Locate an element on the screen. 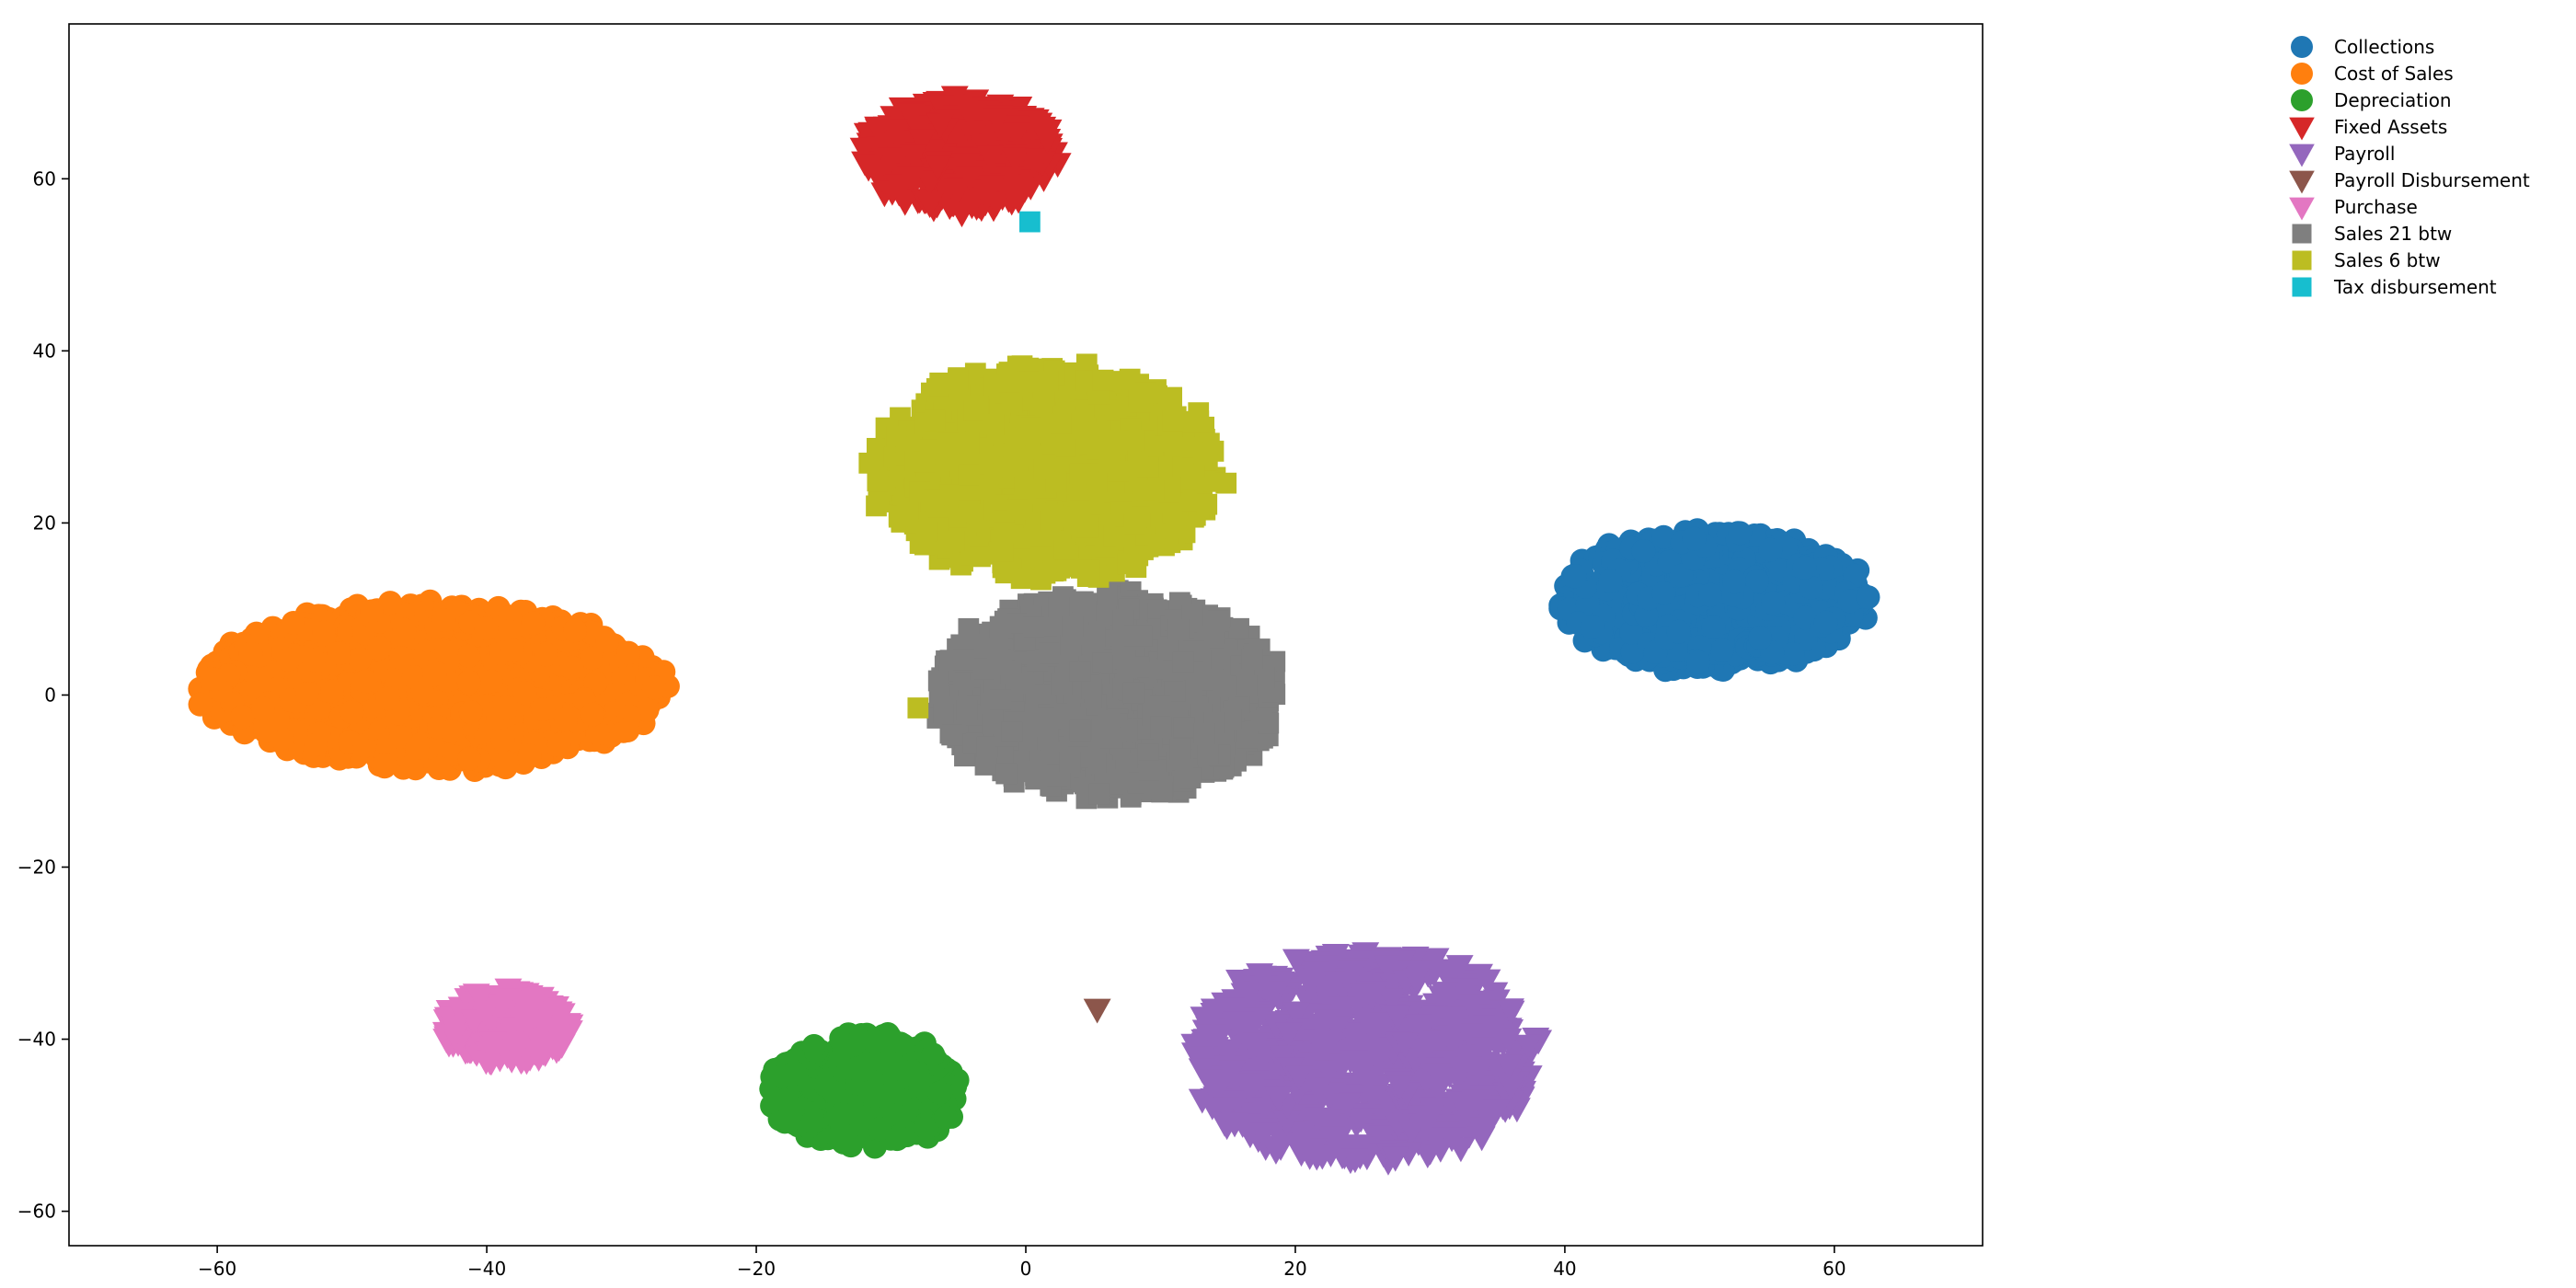 Image resolution: width=2576 pixels, height=1288 pixels. series-collections is located at coordinates (1714, 600).